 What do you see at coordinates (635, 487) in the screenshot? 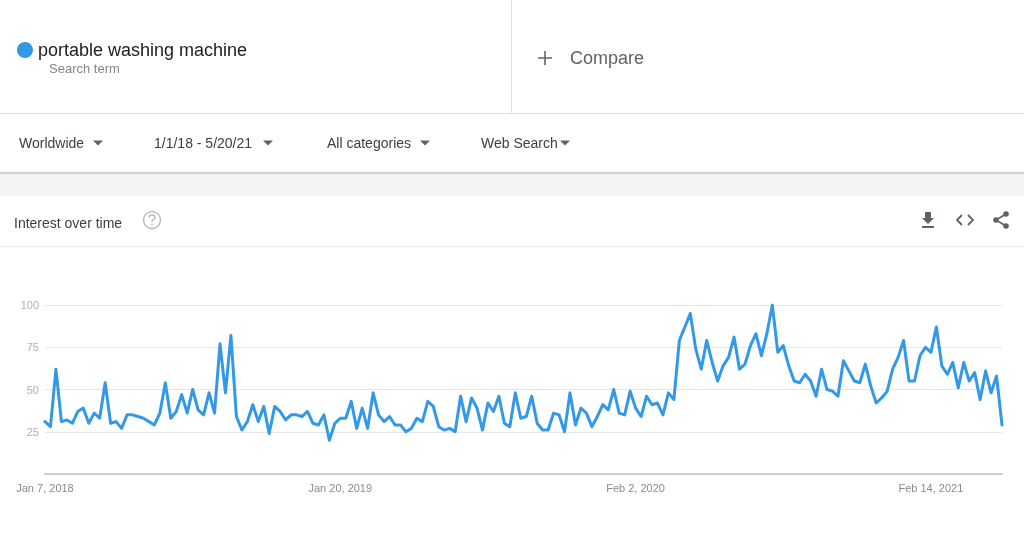
I see `x-tick-label: Feb 2, 2020` at bounding box center [635, 487].